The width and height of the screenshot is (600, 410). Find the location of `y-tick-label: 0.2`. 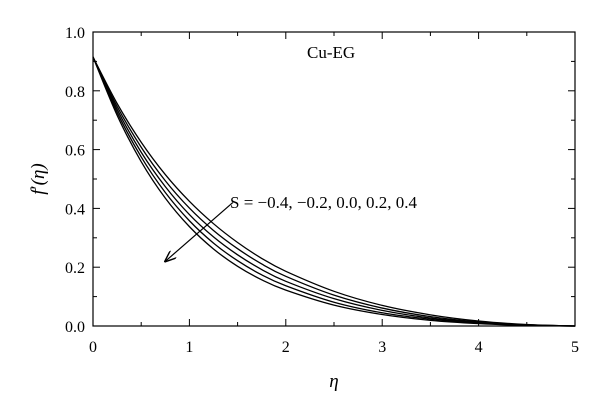

y-tick-label: 0.2 is located at coordinates (75, 268).